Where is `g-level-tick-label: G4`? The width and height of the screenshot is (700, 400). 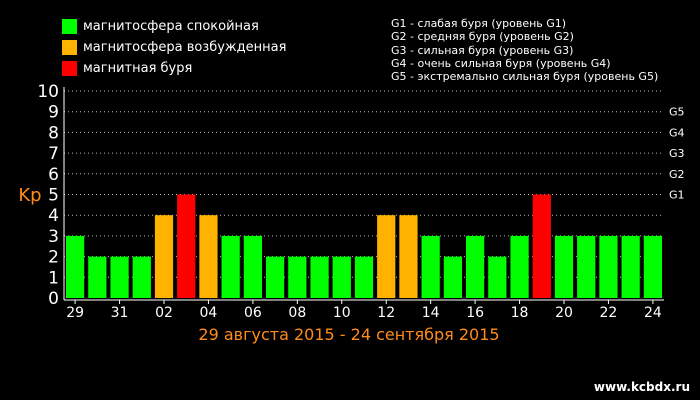 g-level-tick-label: G4 is located at coordinates (677, 132).